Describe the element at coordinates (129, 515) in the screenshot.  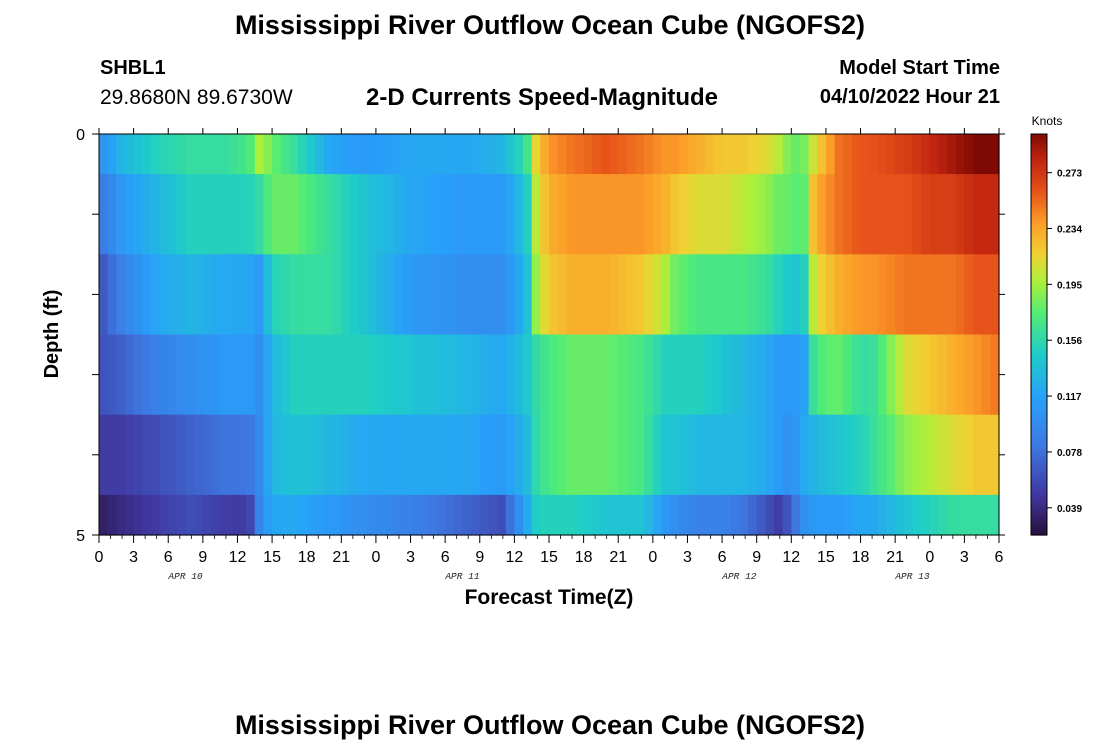
I see `heat-cell-layer5-col3` at that location.